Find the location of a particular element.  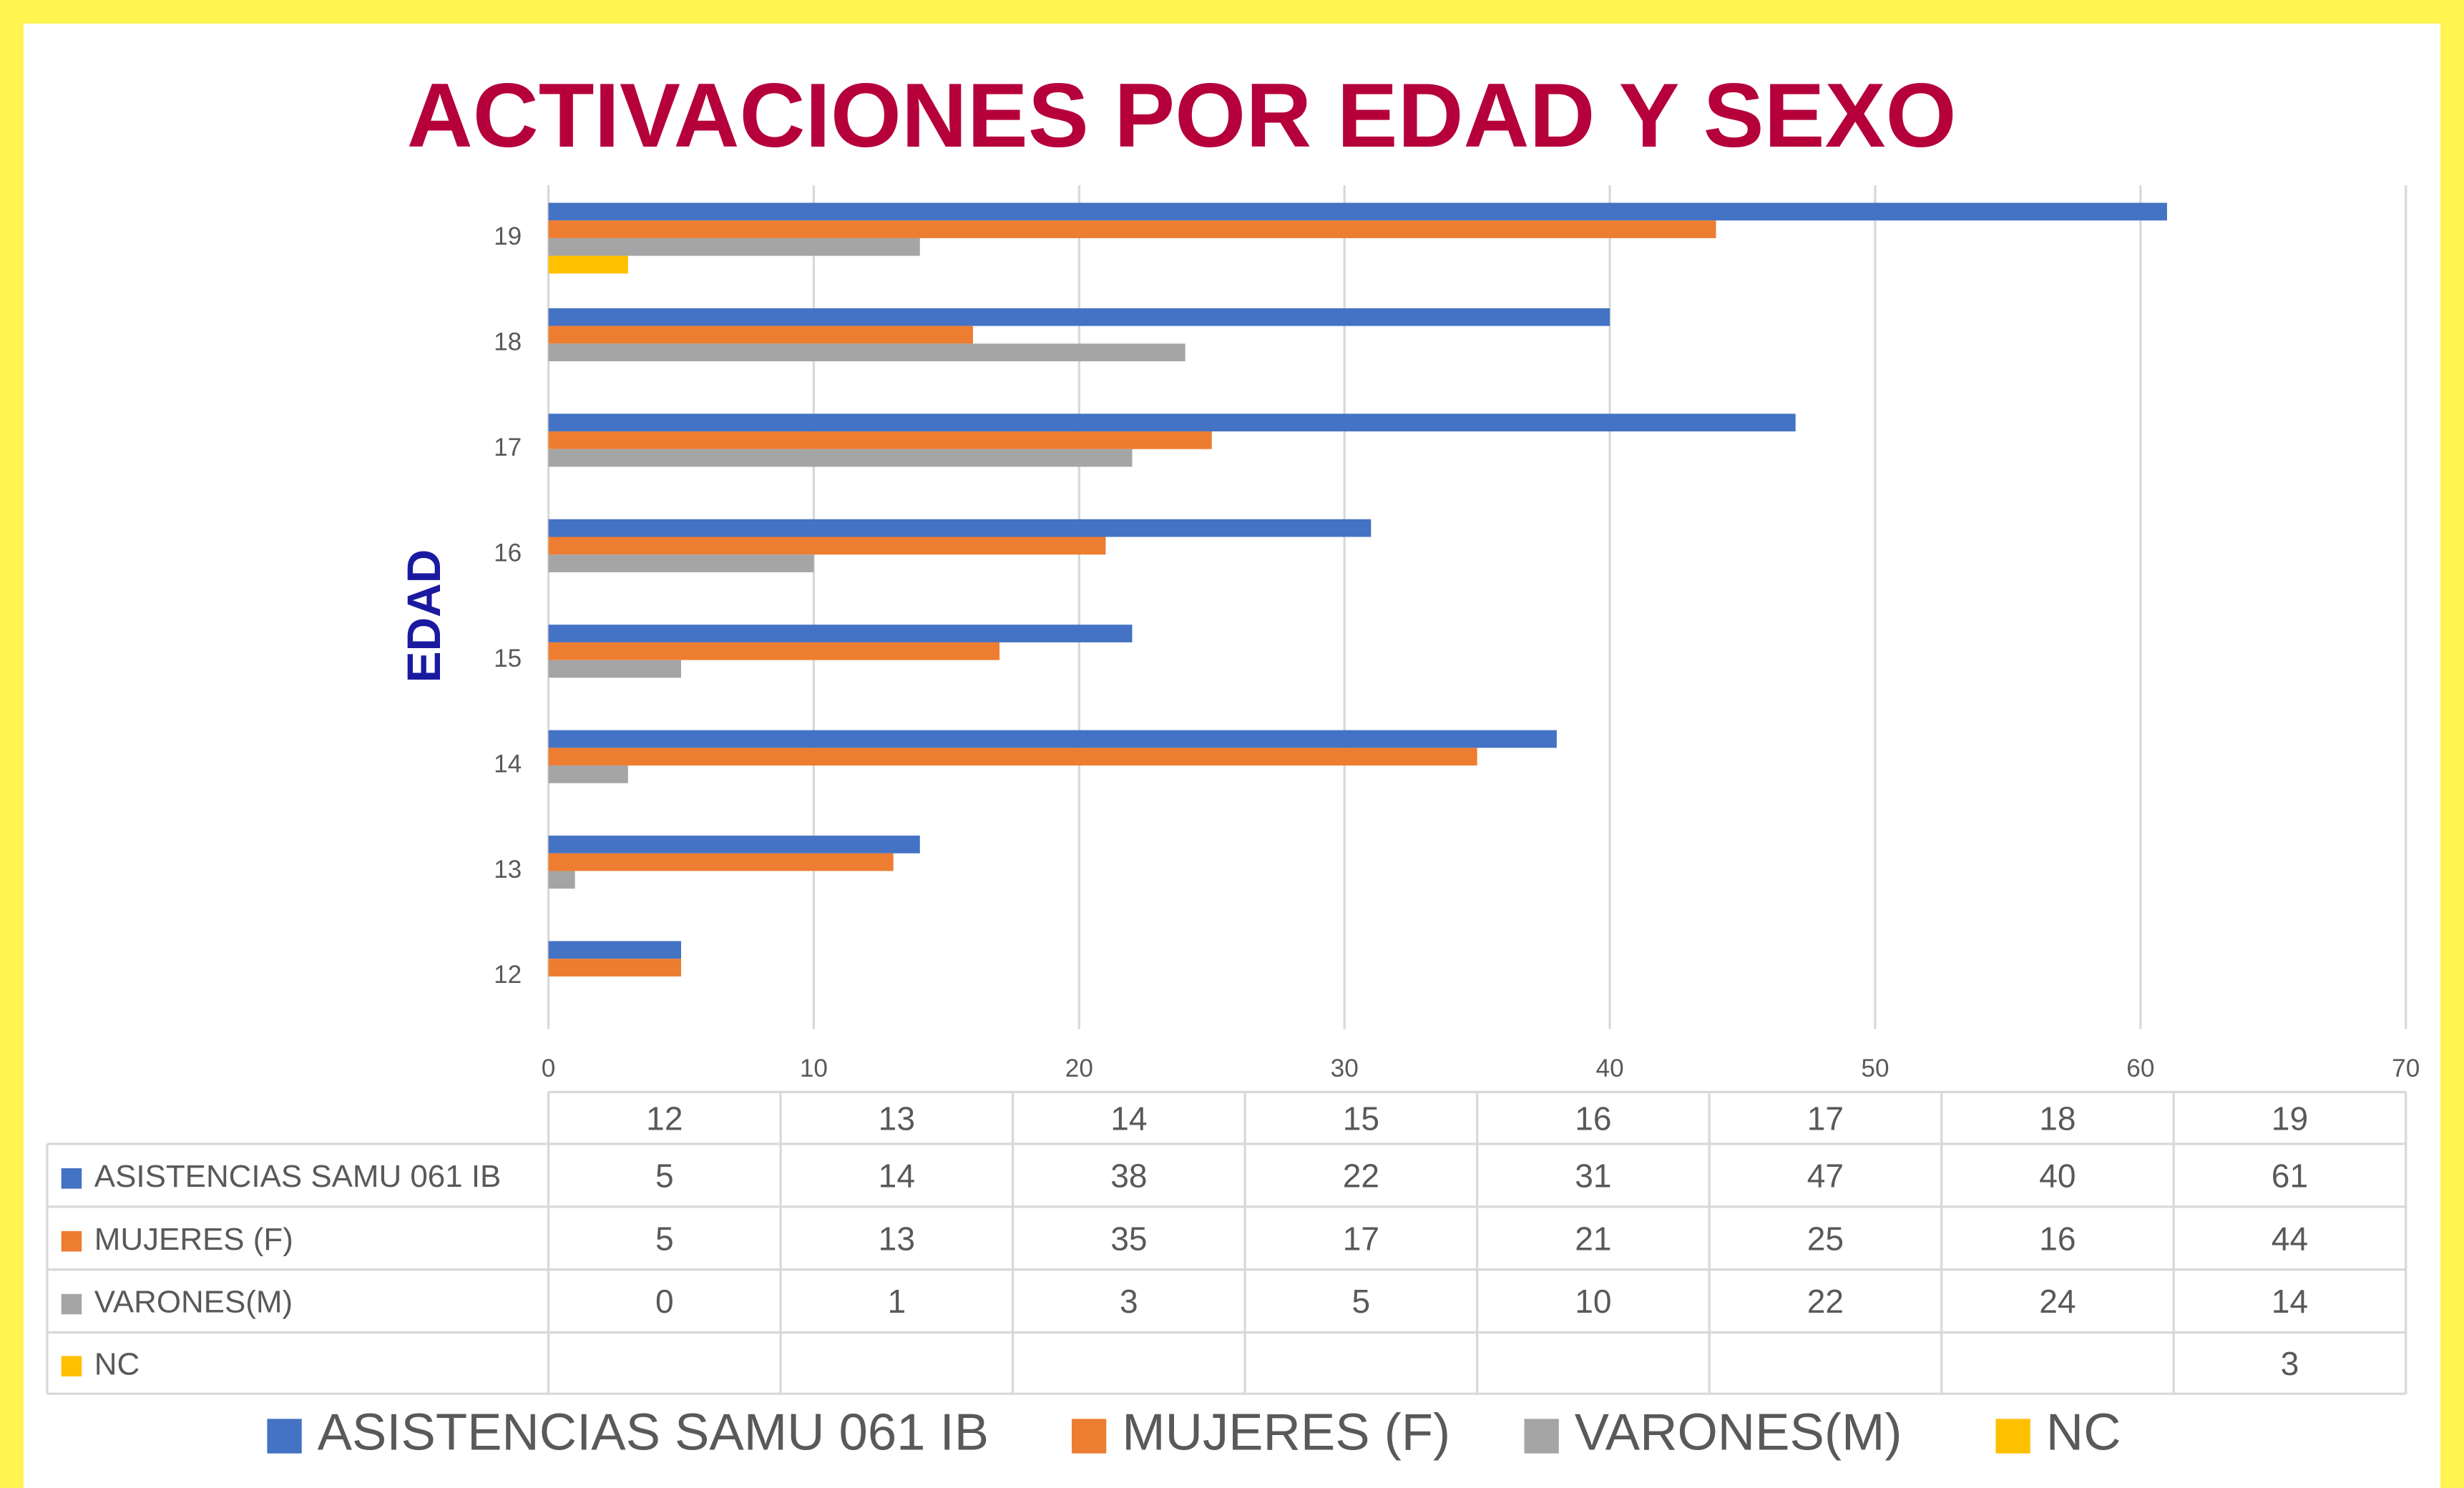

table-cell: 44 is located at coordinates (2290, 1238).